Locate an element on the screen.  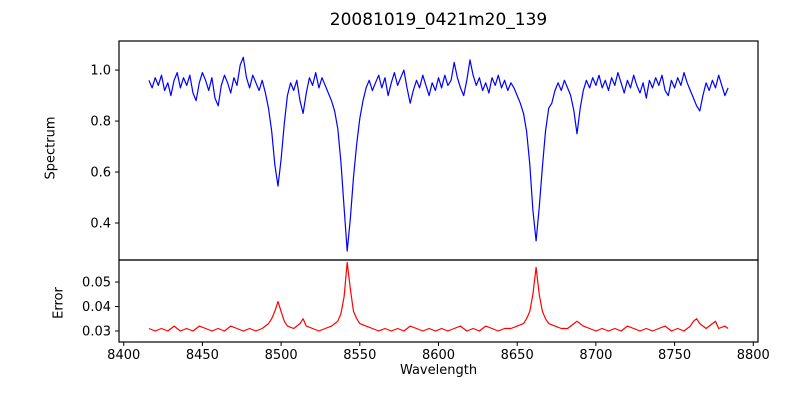
xtick-label: 8500 is located at coordinates (281, 355).